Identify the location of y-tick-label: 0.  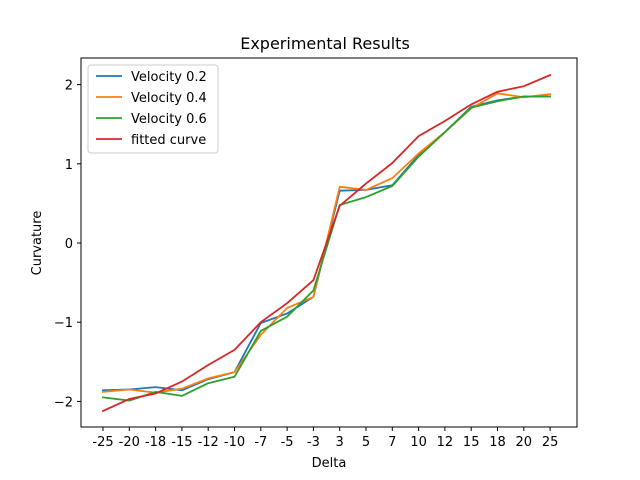
(69, 244).